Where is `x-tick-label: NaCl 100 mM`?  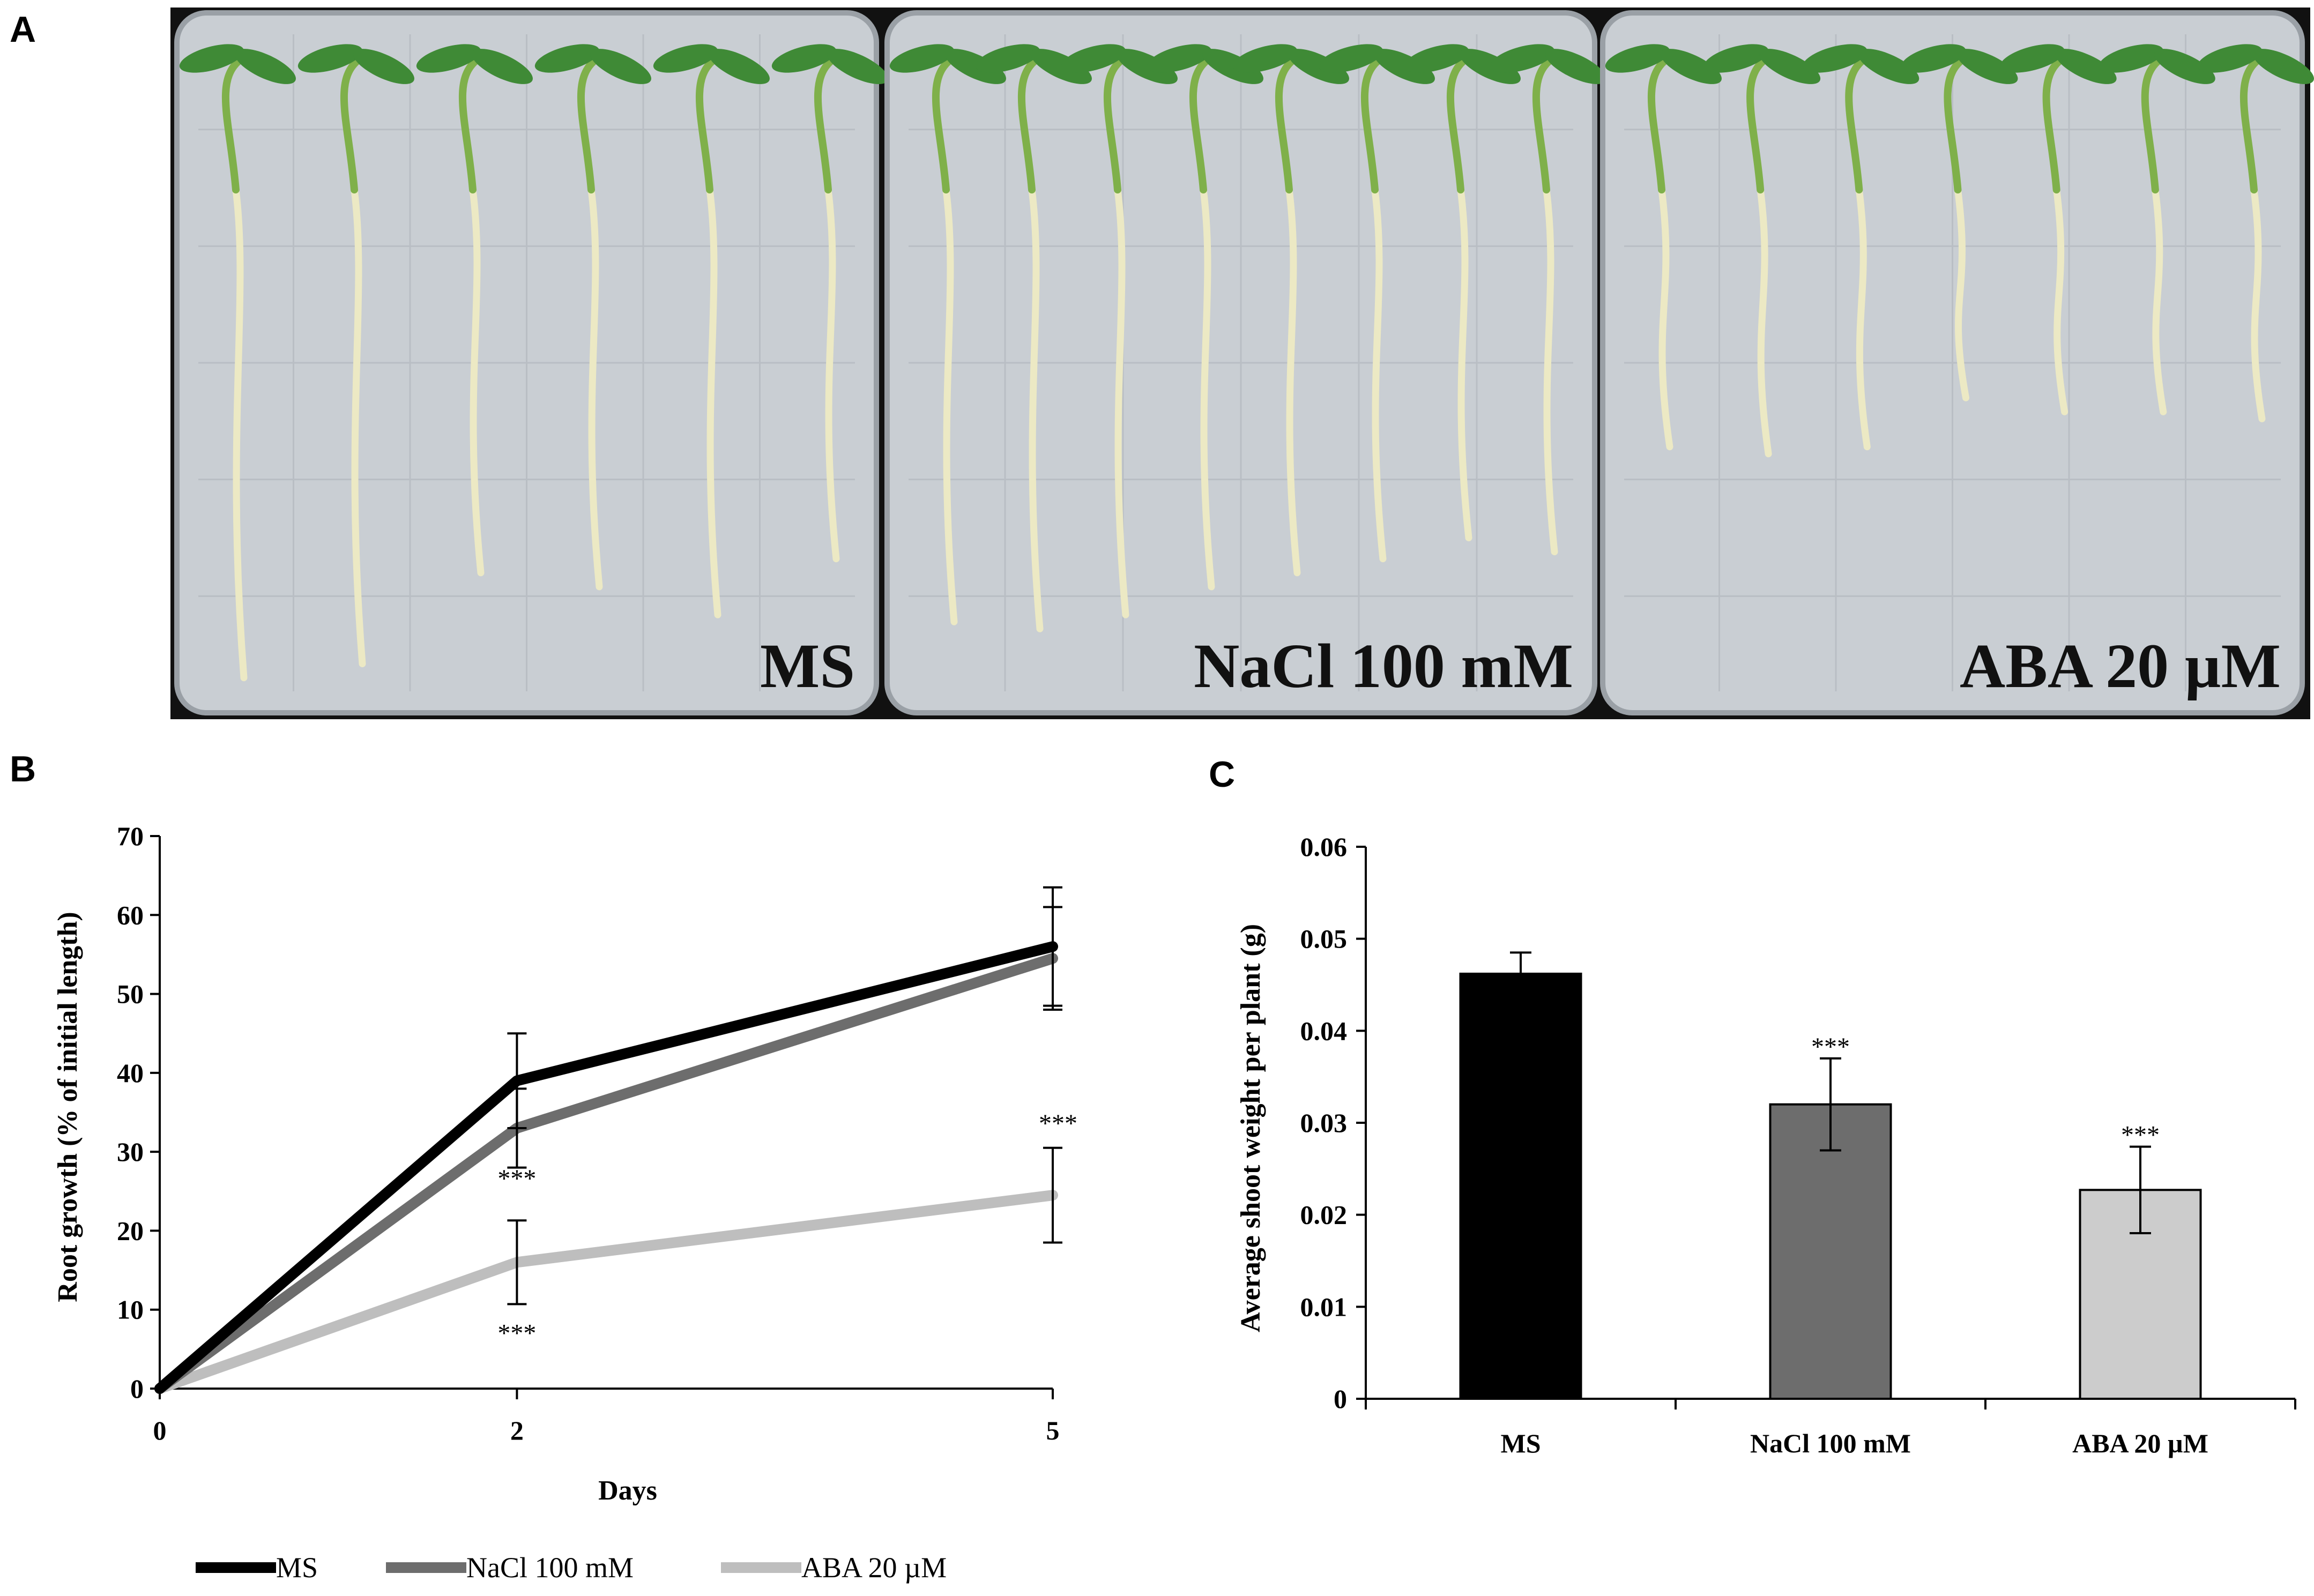 x-tick-label: NaCl 100 mM is located at coordinates (1830, 1443).